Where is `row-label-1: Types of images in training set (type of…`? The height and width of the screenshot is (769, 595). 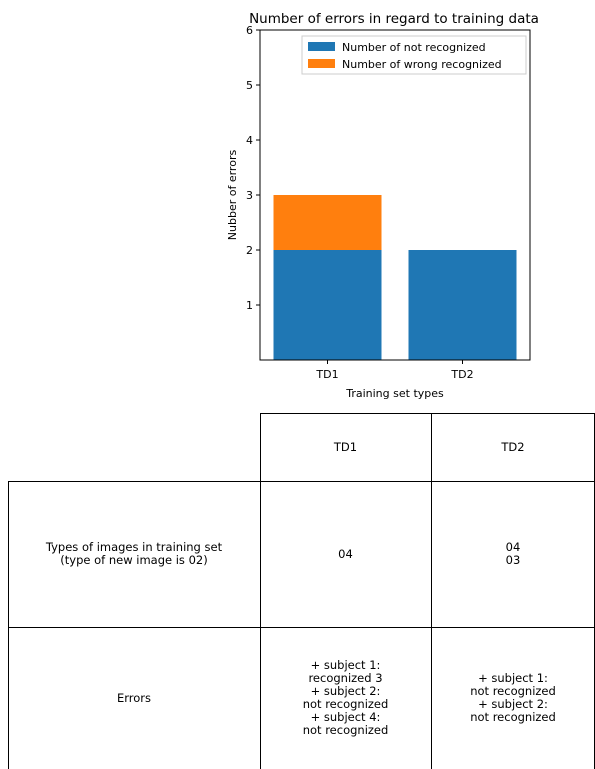 row-label-1: Types of images in training set (type of… is located at coordinates (134, 553).